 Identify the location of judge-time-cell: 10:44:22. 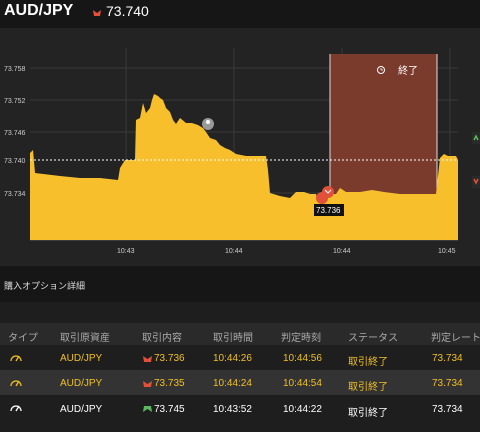
(302, 409).